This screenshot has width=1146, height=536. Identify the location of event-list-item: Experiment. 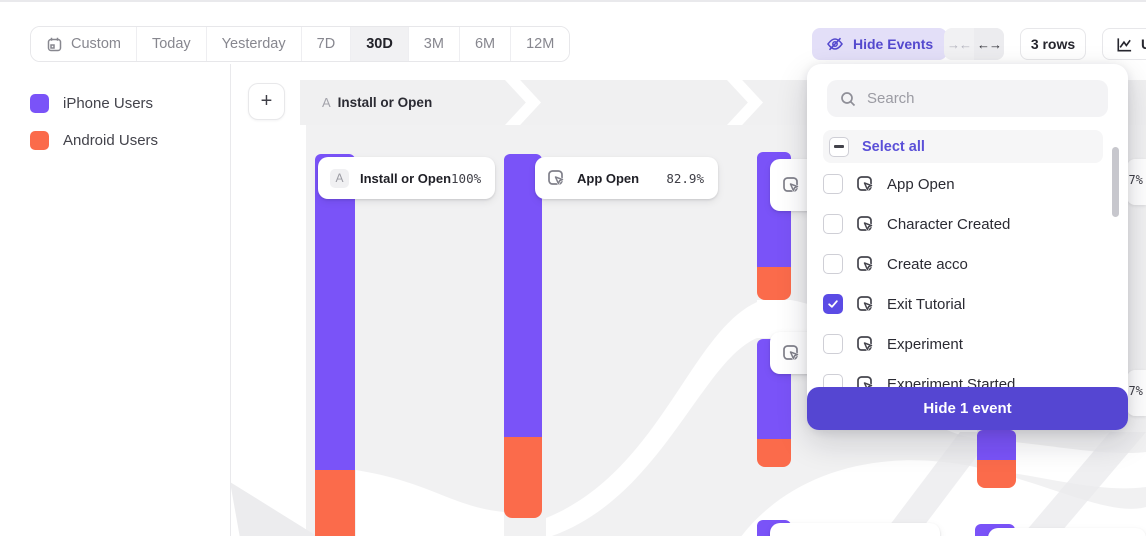
(967, 344).